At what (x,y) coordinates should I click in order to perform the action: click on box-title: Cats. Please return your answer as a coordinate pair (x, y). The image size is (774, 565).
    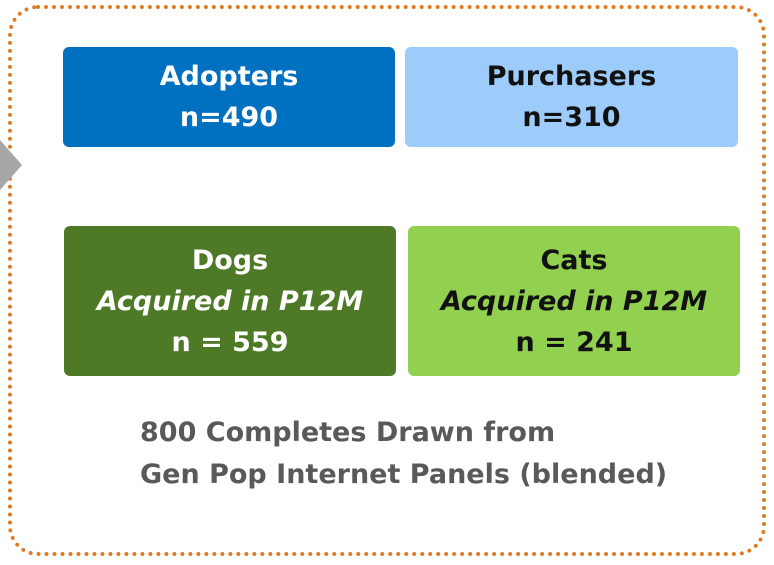
    Looking at the image, I should click on (574, 260).